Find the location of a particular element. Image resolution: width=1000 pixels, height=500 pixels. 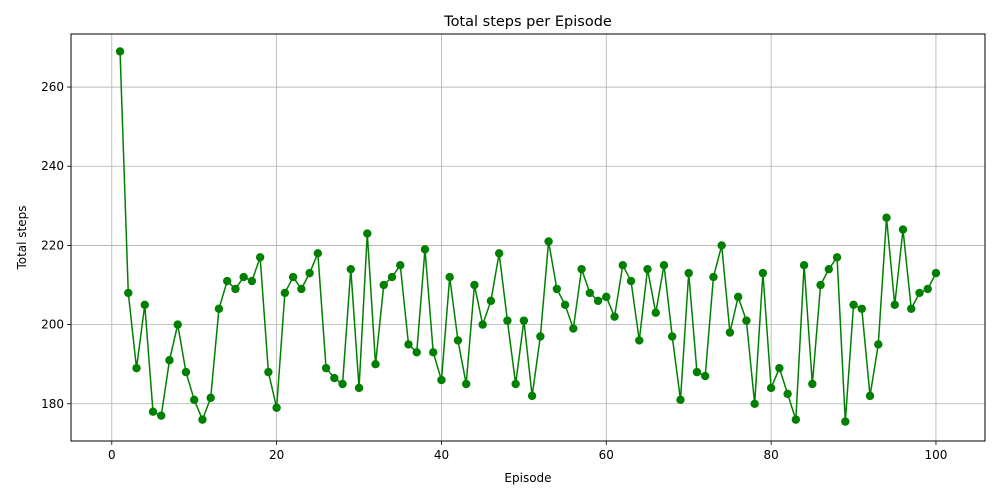

x-tick-label: 0 is located at coordinates (112, 455).